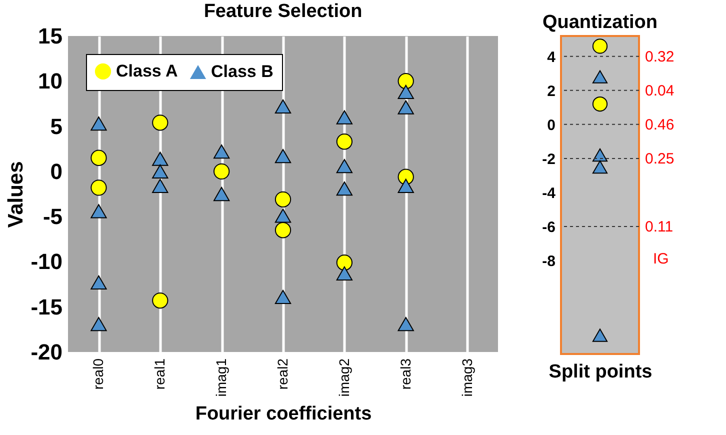 This screenshot has height=435, width=726. Describe the element at coordinates (50, 81) in the screenshot. I see `y-tick-label: 10` at that location.